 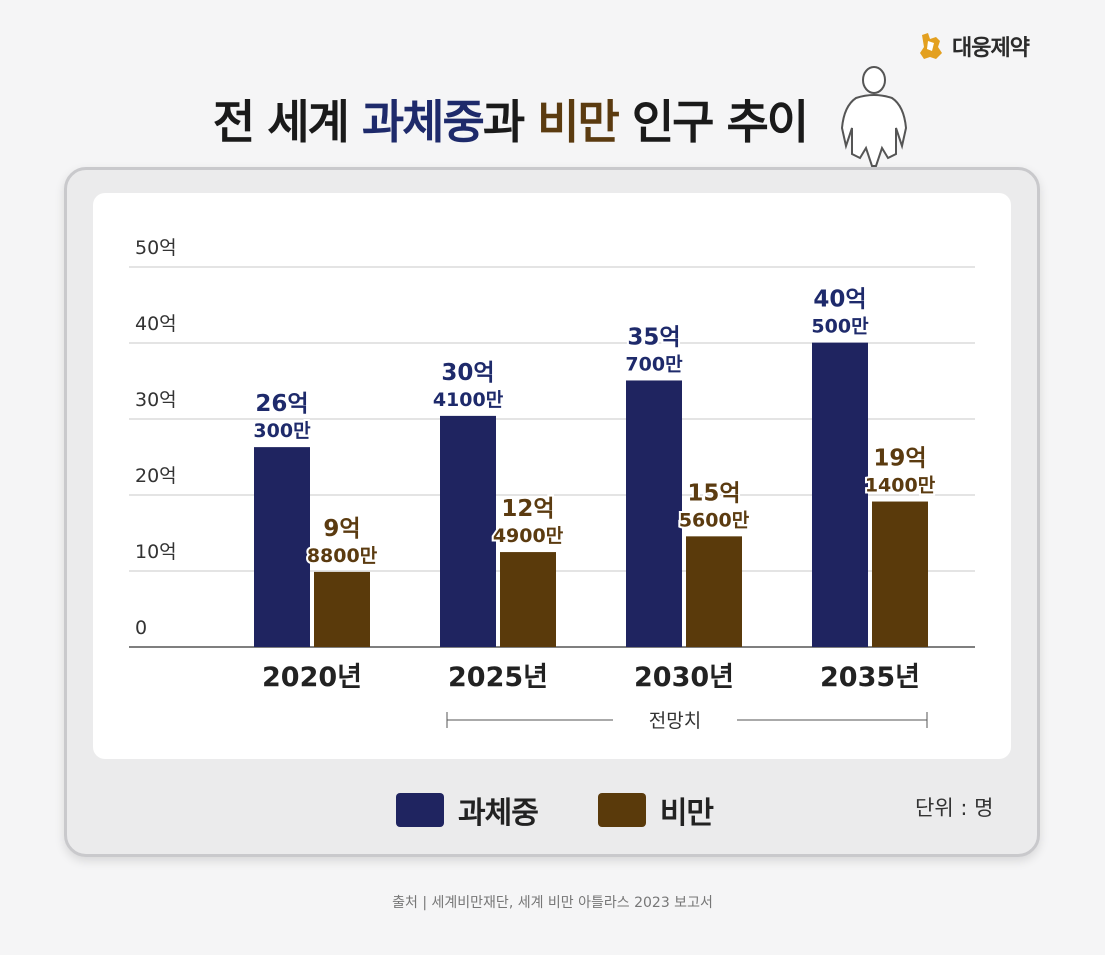 What do you see at coordinates (156, 552) in the screenshot?
I see `y-tick-label: 10억` at bounding box center [156, 552].